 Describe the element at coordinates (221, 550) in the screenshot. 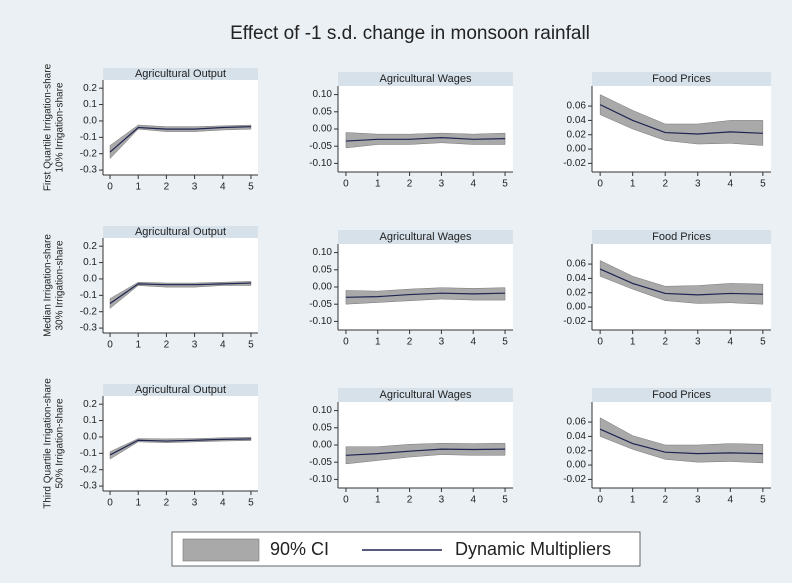

I see `legend-swatch-ci` at that location.